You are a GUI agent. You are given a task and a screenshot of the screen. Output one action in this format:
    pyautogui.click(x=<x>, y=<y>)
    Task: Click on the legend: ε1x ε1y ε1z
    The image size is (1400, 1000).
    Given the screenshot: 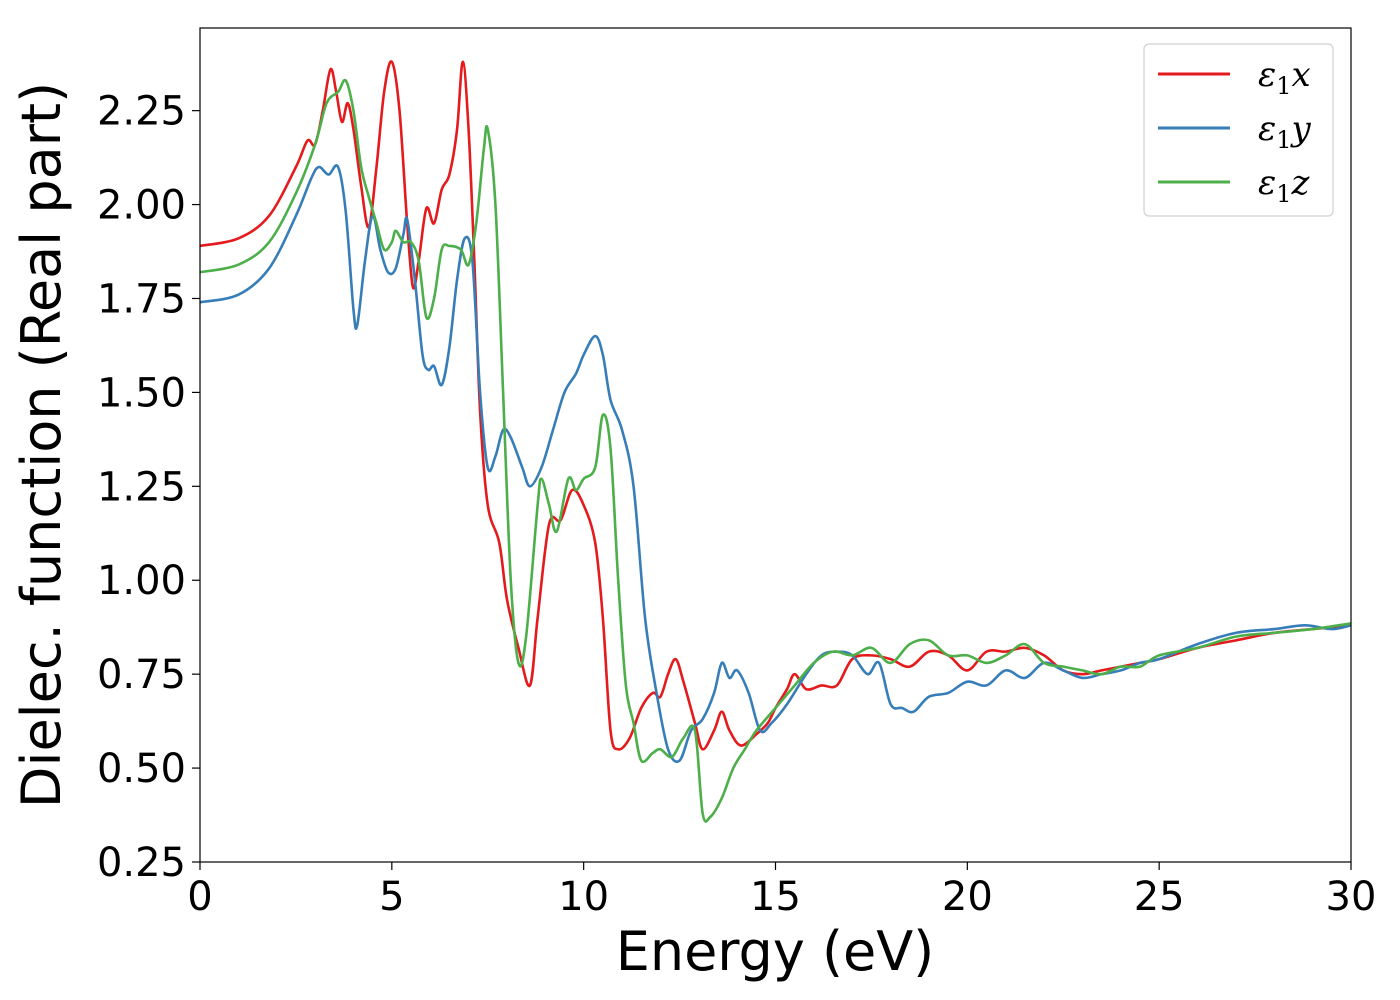 What is the action you would take?
    pyautogui.click(x=1238, y=130)
    